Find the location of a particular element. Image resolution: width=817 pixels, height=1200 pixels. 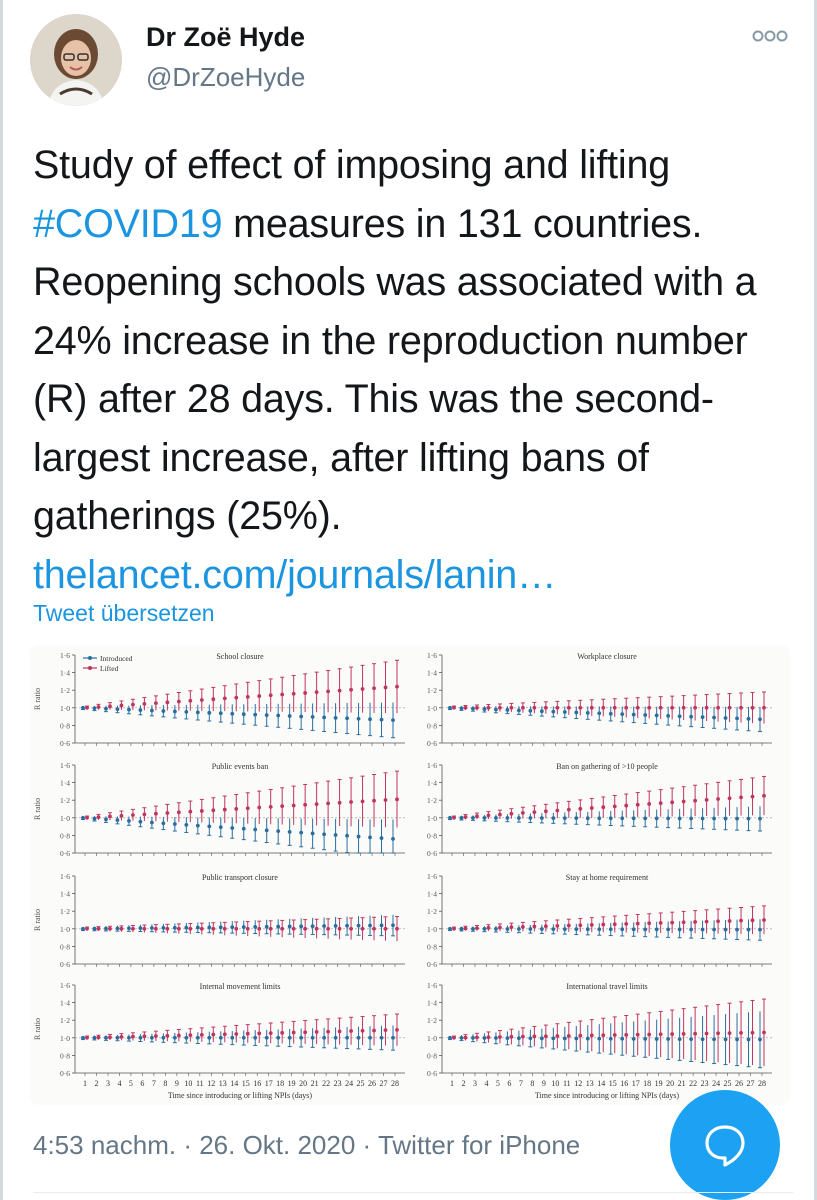

y-tick-label: 0·6 is located at coordinates (432, 1073).